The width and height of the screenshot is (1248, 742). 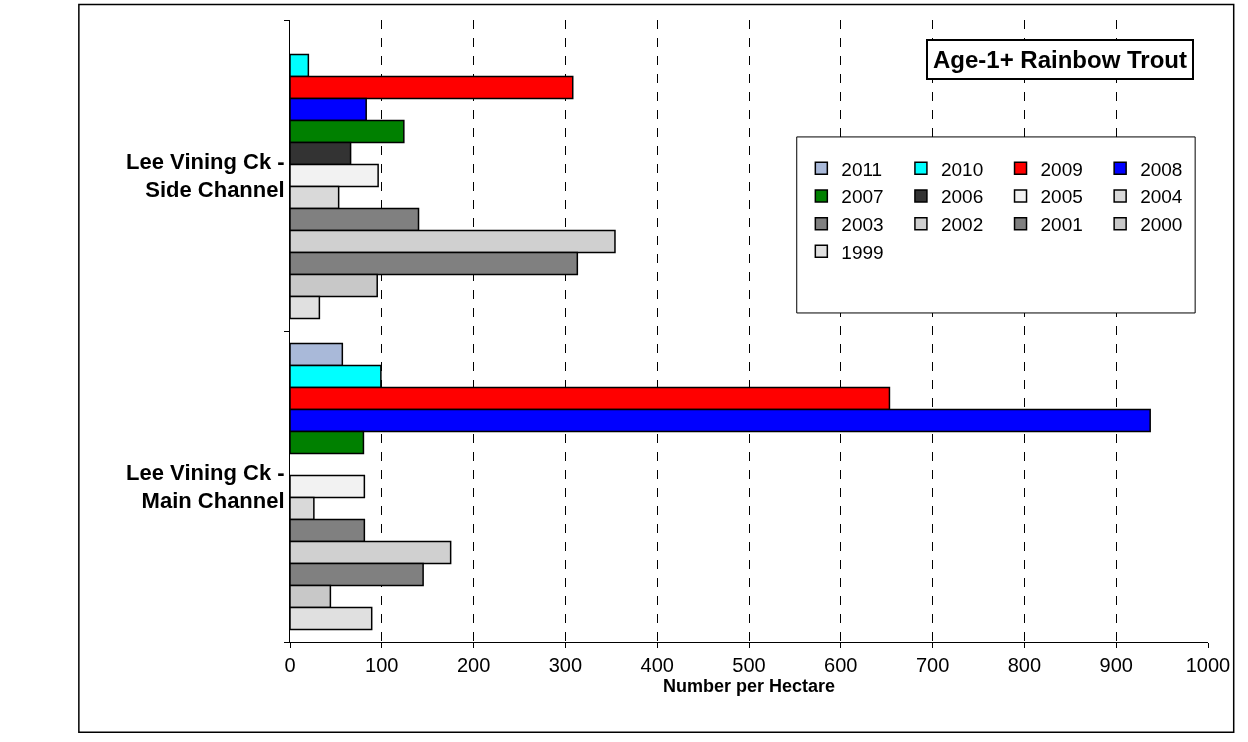 I want to click on x-tick-label: 300, so click(x=565, y=665).